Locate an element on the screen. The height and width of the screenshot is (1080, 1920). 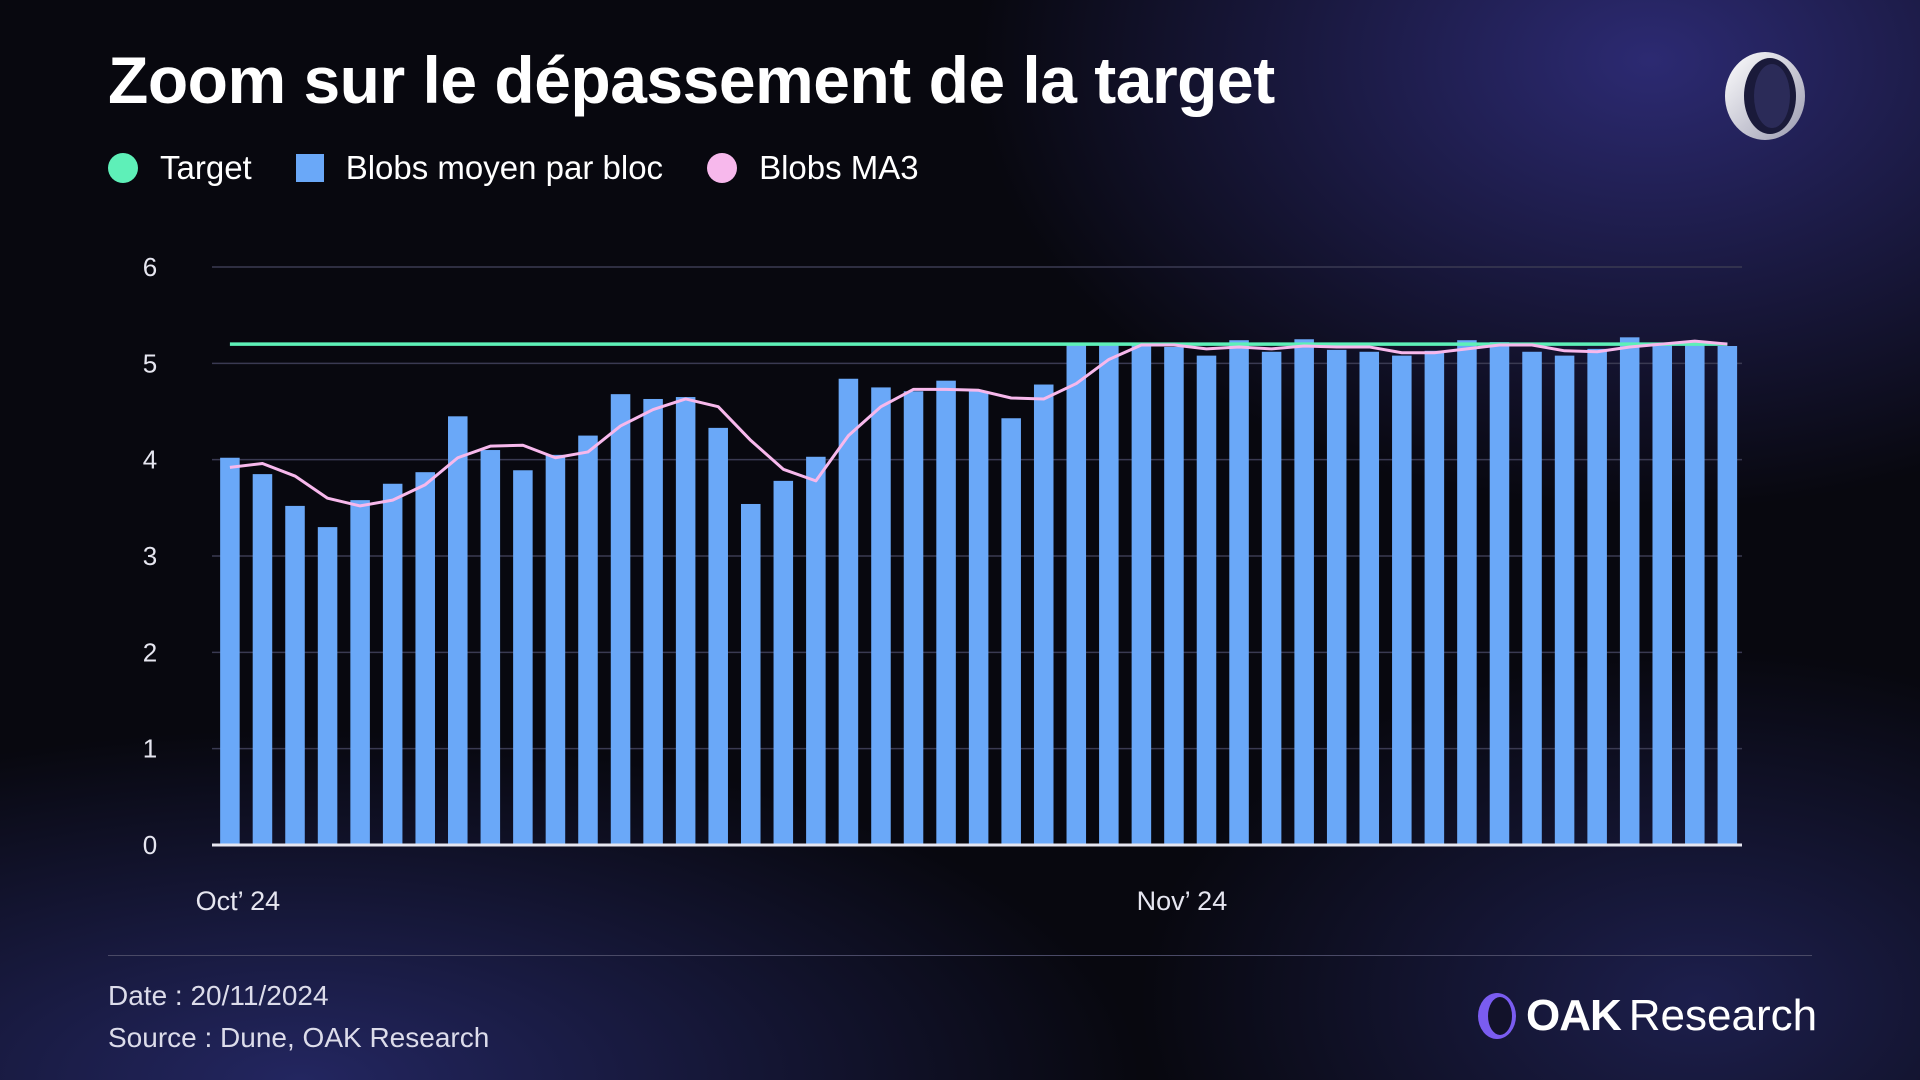
brand-logo: OAK Research is located at coordinates (1646, 1016).